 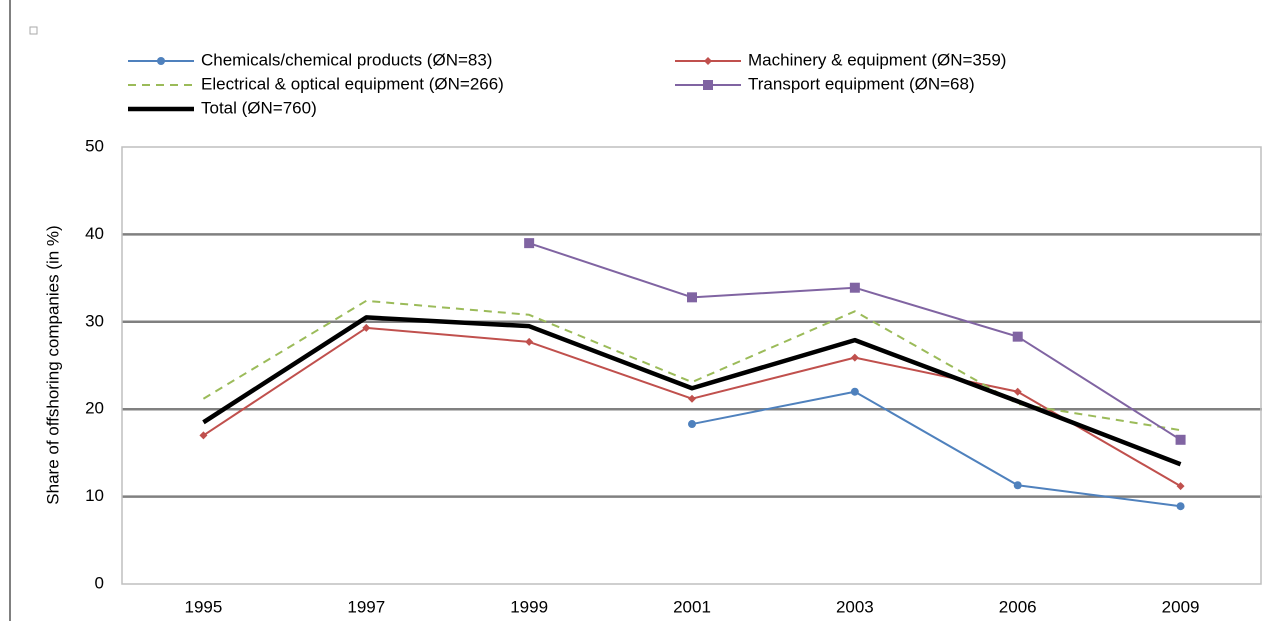 I want to click on series-line, so click(x=936, y=449).